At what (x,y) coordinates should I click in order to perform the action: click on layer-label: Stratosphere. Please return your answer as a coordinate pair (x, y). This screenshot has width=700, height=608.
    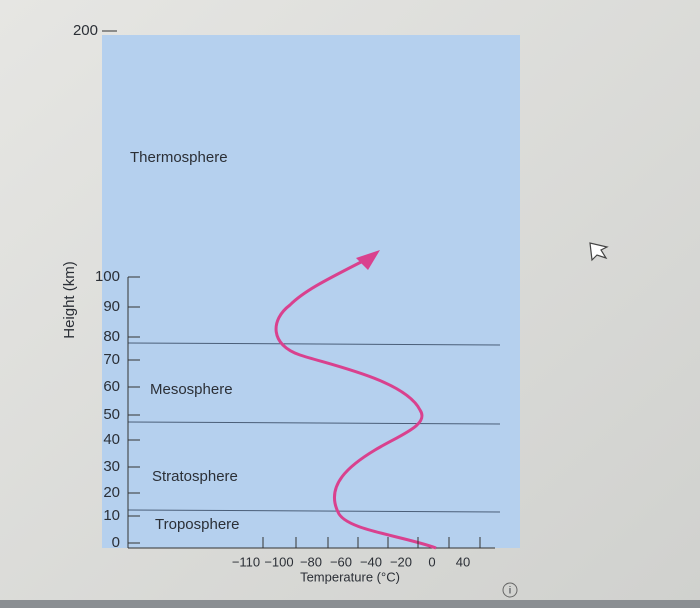
    Looking at the image, I should click on (195, 476).